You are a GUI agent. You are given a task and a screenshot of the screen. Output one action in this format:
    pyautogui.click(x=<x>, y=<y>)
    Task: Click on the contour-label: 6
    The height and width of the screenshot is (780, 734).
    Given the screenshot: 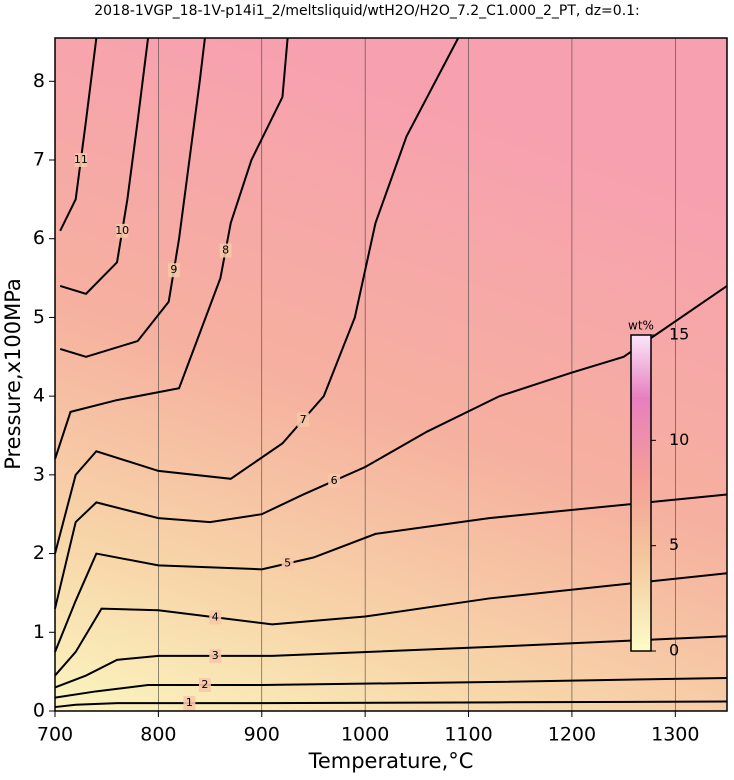 What is the action you would take?
    pyautogui.click(x=334, y=480)
    